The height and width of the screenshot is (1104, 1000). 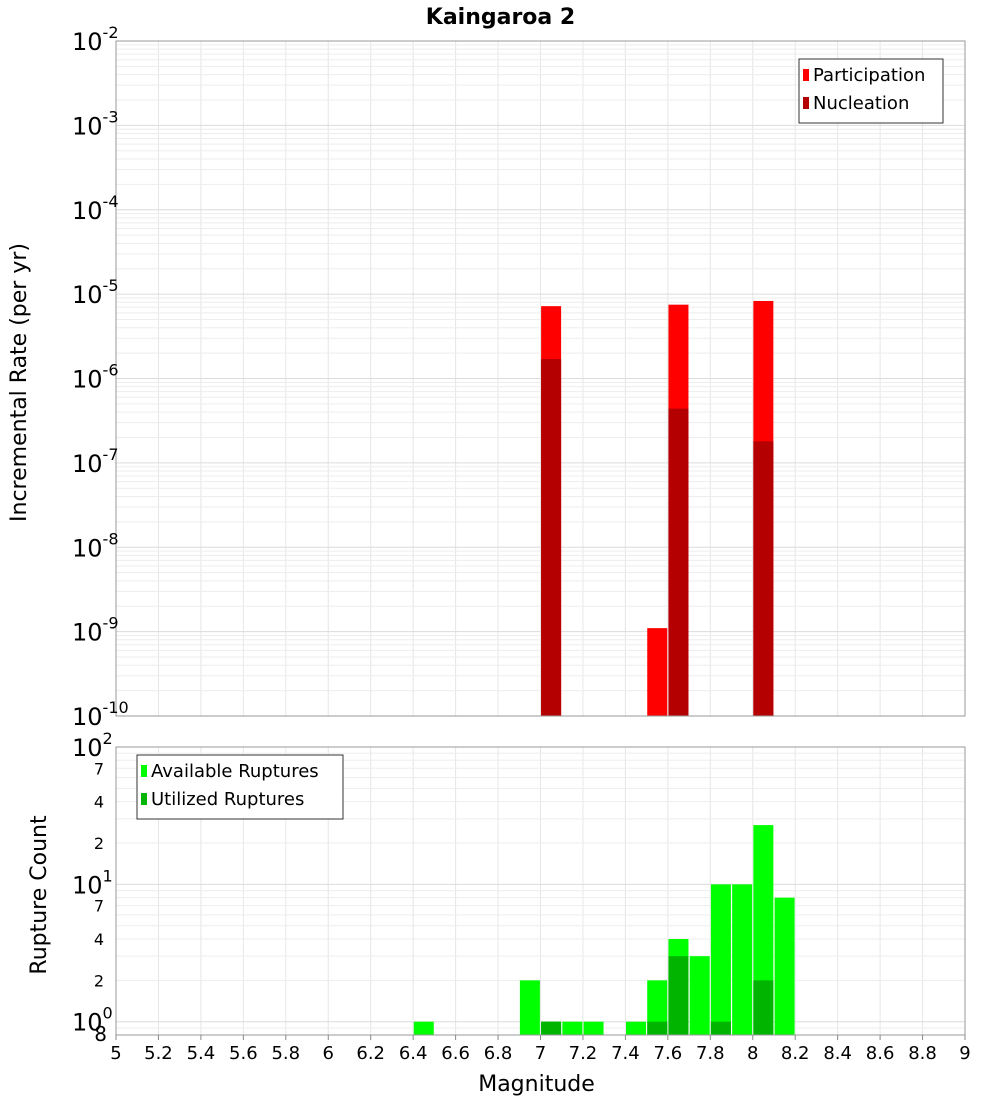 I want to click on top-series-nucleation, so click(x=657, y=537).